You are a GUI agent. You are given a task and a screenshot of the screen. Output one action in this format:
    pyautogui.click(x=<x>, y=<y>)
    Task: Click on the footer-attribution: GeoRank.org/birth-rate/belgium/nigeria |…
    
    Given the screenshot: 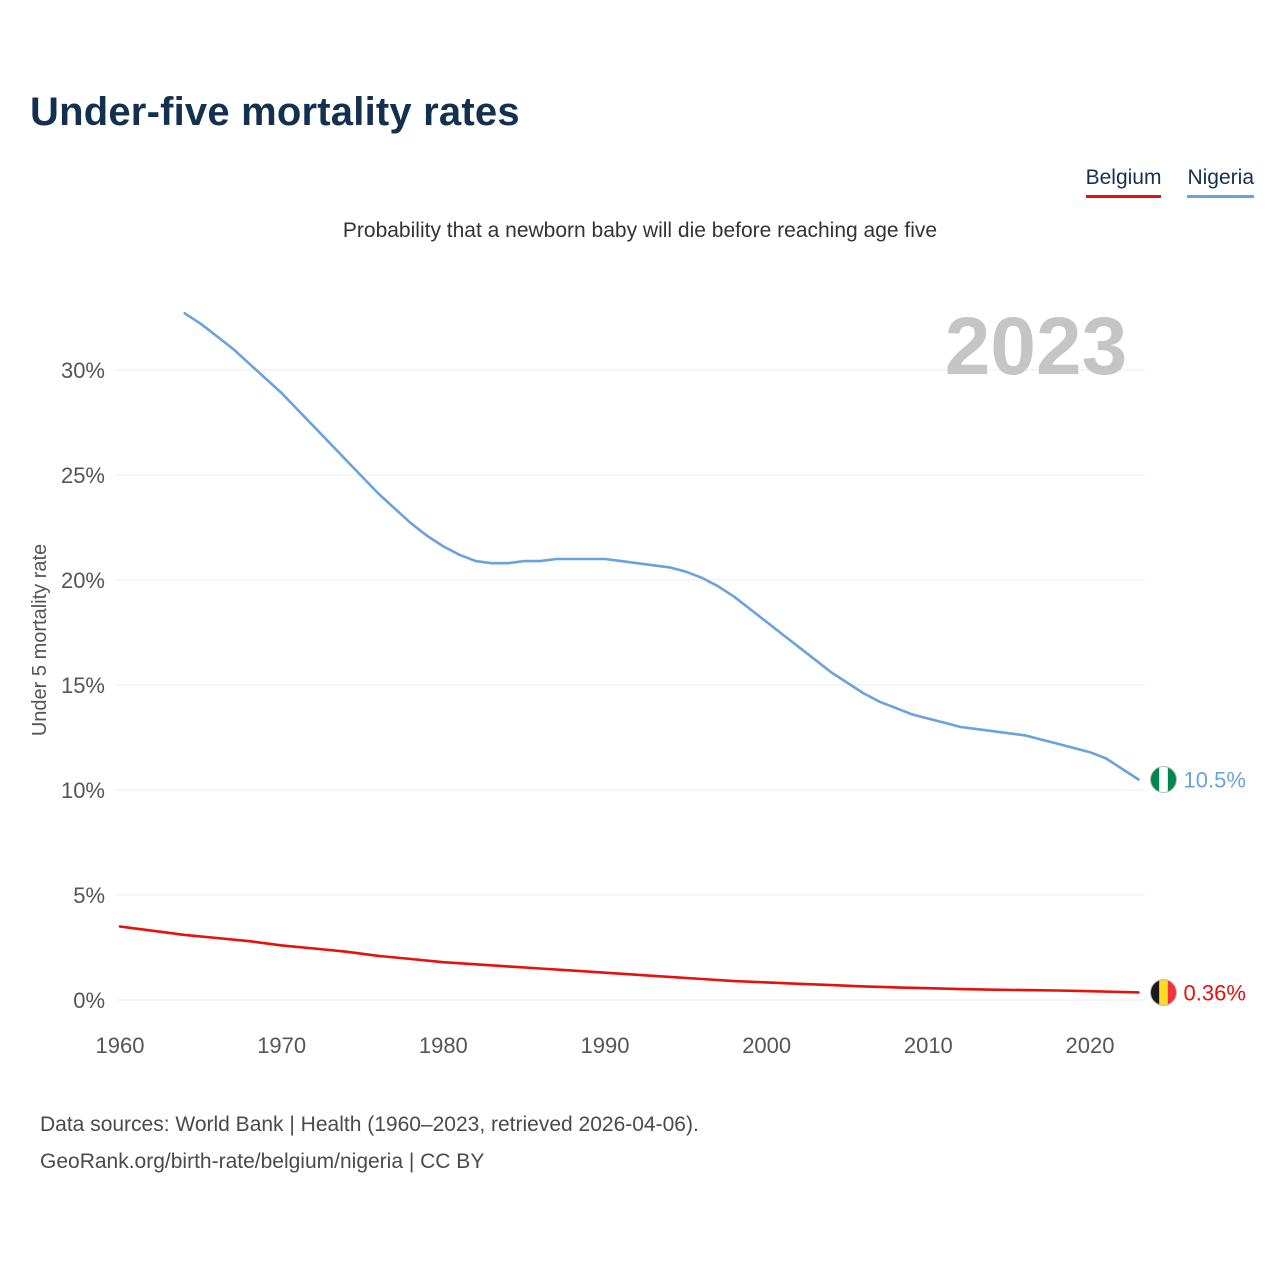 What is the action you would take?
    pyautogui.click(x=262, y=1161)
    